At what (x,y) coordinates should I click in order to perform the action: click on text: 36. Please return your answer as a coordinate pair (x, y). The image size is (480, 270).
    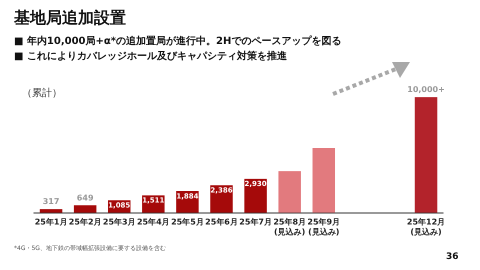
    Looking at the image, I should click on (452, 257).